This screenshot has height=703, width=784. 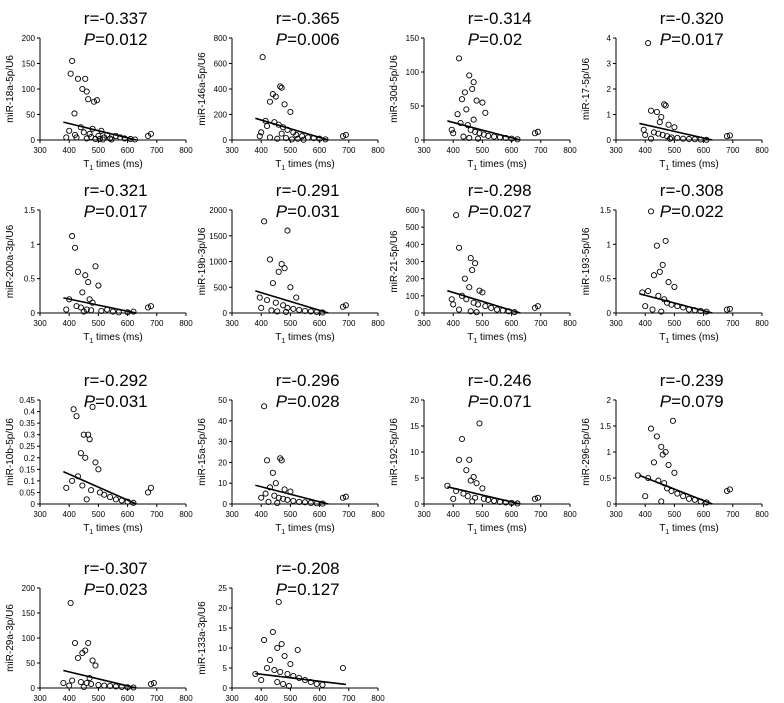 What do you see at coordinates (29, 89) in the screenshot?
I see `y-tick-label: 100` at bounding box center [29, 89].